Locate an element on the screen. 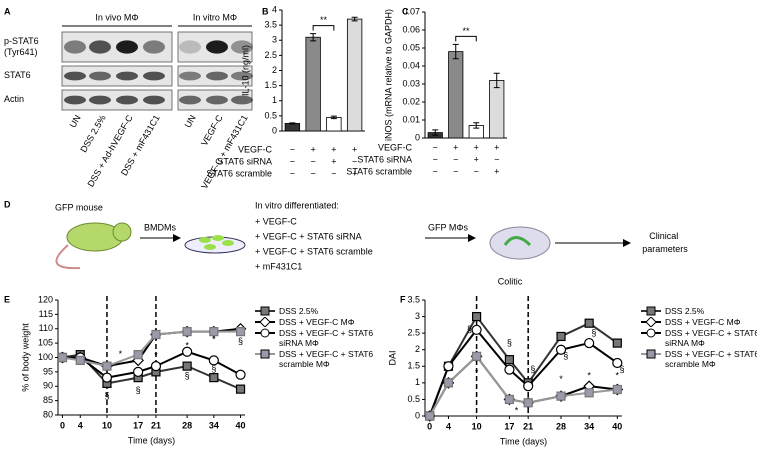 This screenshot has width=757, height=452. legend-label: DSS + VEGF-C + STAT6 scramble MΦ is located at coordinates (711, 359).